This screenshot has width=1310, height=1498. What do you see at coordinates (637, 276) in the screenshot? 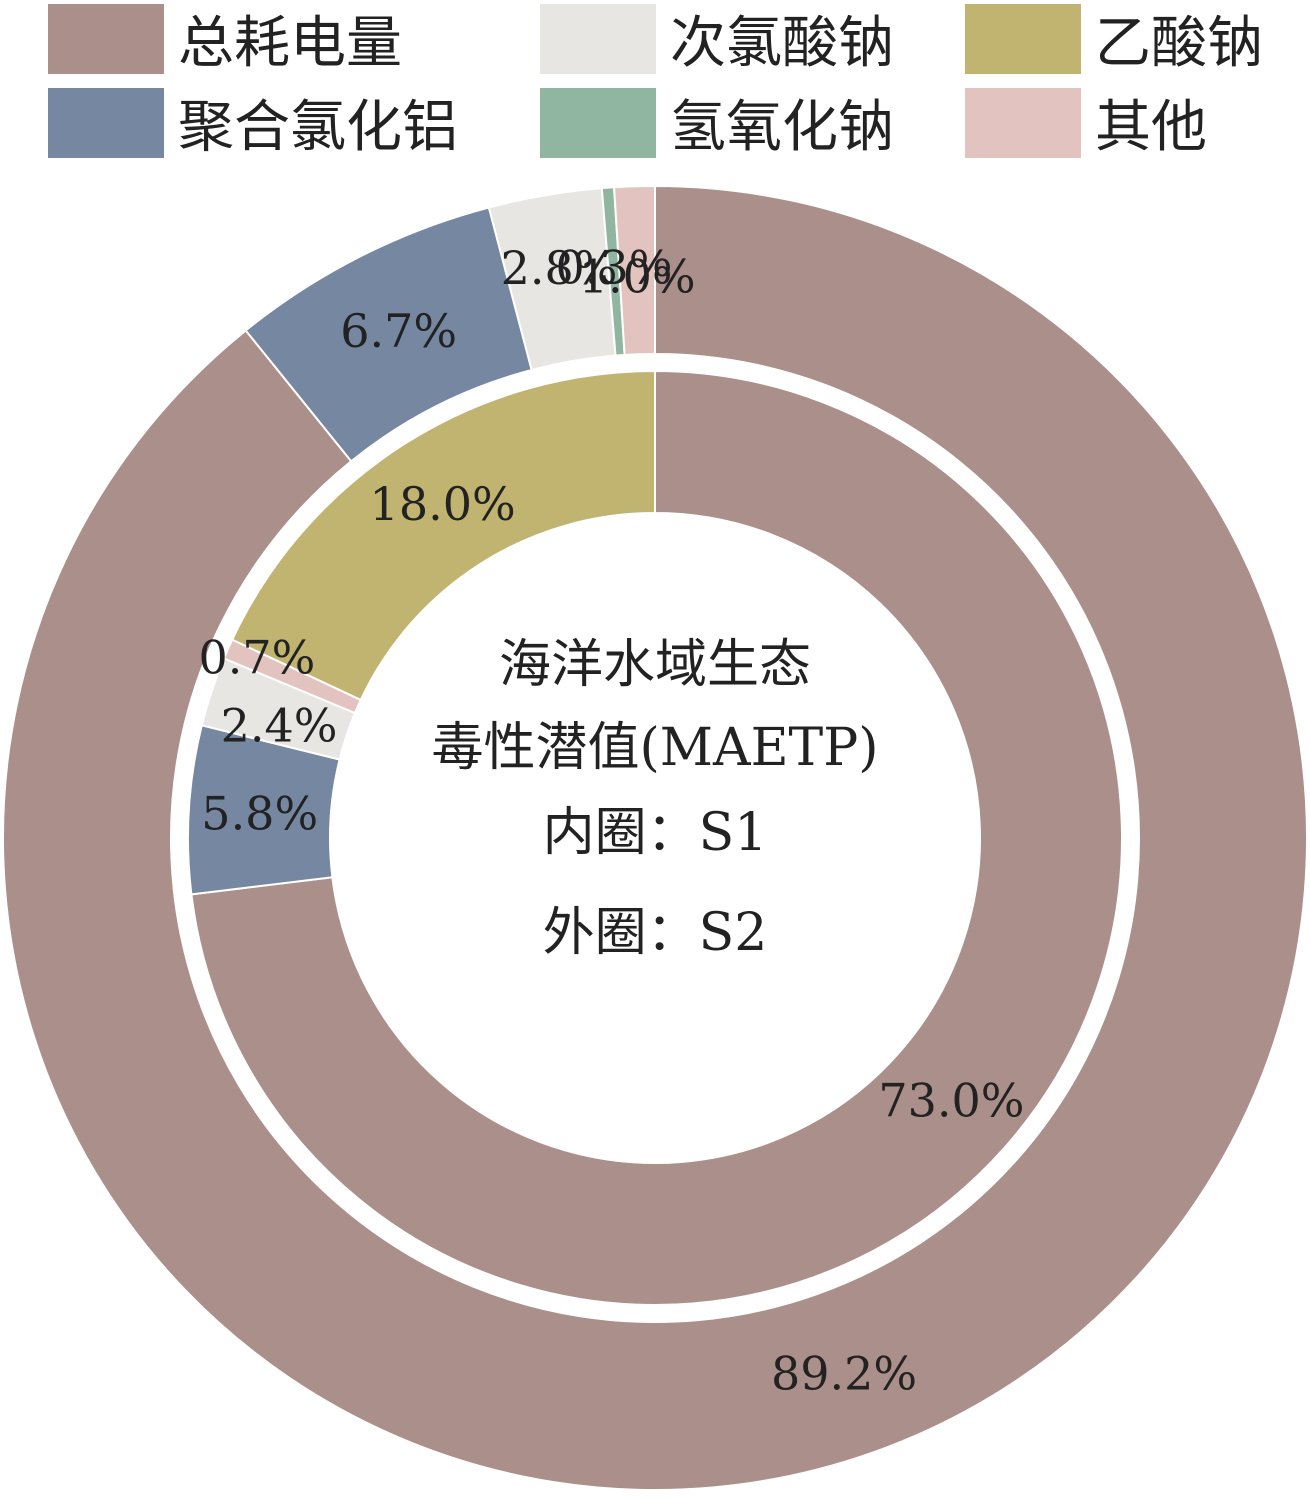
I see `slice-label: 1.0%` at bounding box center [637, 276].